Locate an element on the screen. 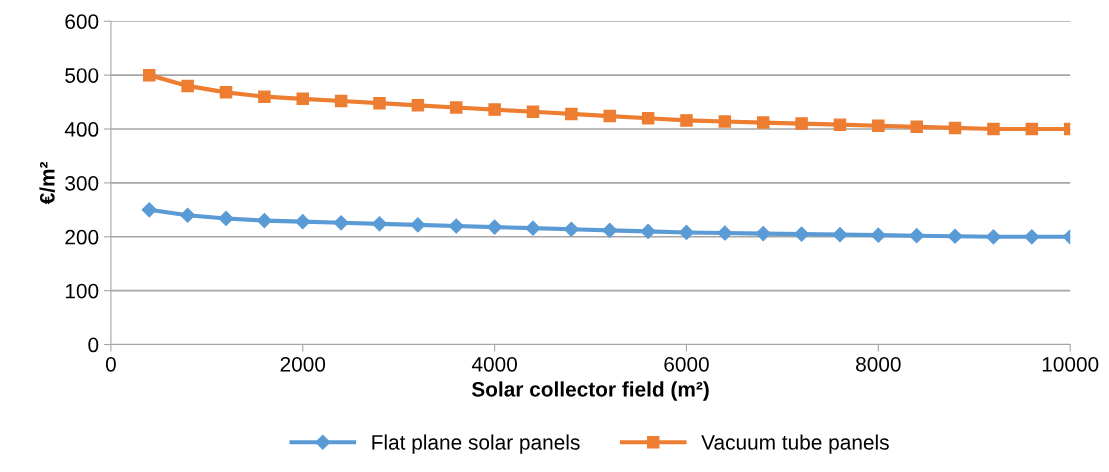 This screenshot has width=1109, height=472. x-tick-label: 0 is located at coordinates (110, 364).